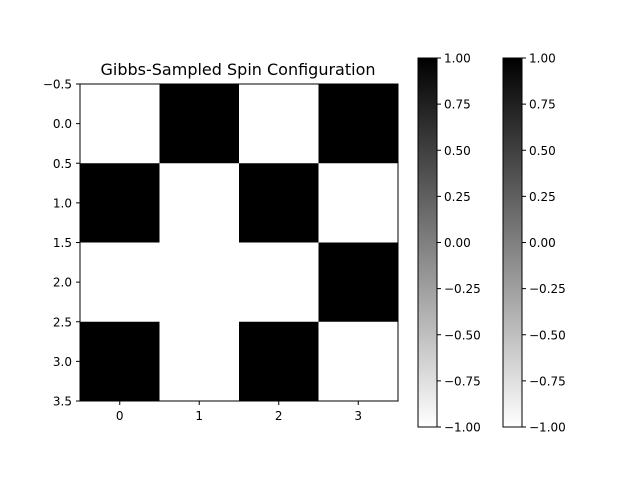 The image size is (640, 480). What do you see at coordinates (62, 124) in the screenshot?
I see `y-tick-label: 0.0` at bounding box center [62, 124].